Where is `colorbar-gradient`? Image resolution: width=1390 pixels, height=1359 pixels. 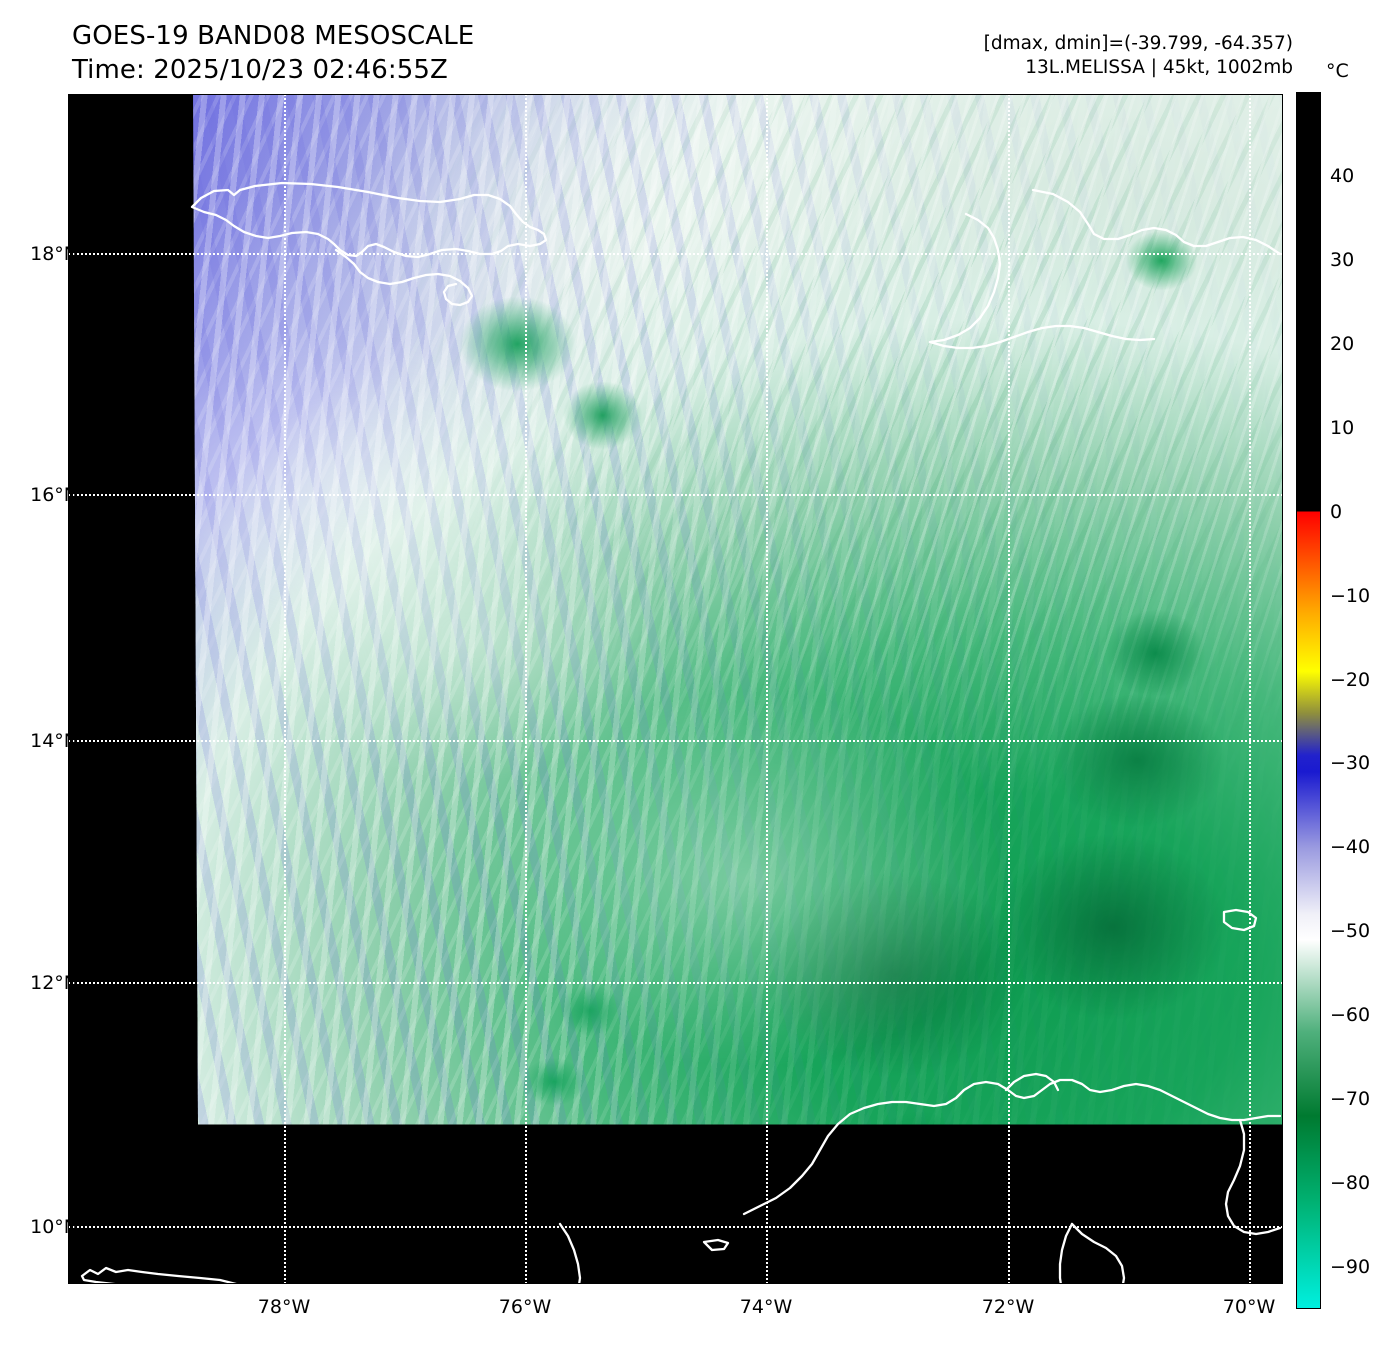
colorbar-gradient is located at coordinates (1308, 700).